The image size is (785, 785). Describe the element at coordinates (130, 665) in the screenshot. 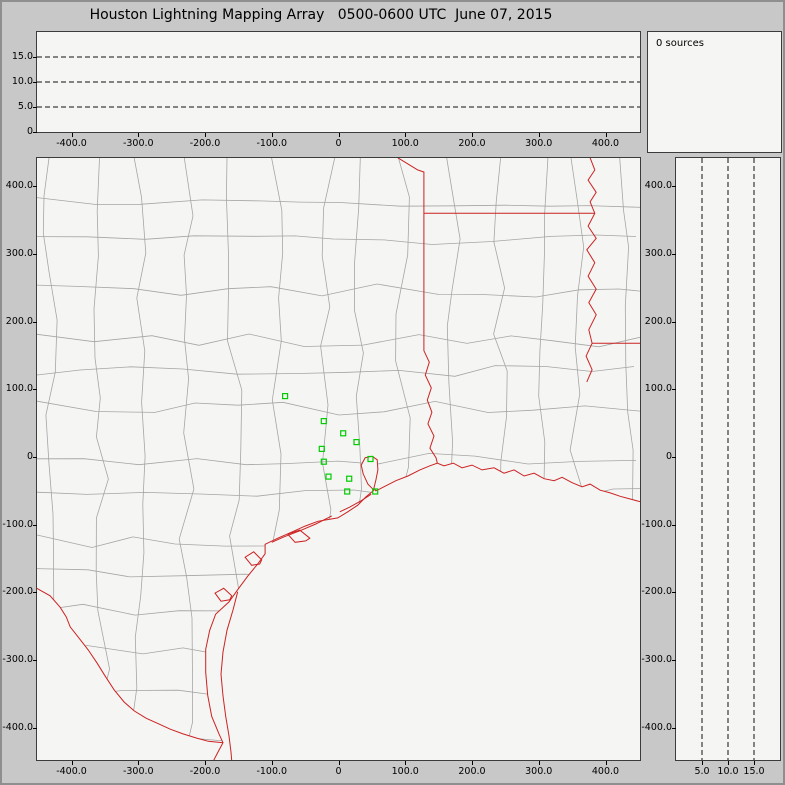

I see `rio-grande-border` at that location.